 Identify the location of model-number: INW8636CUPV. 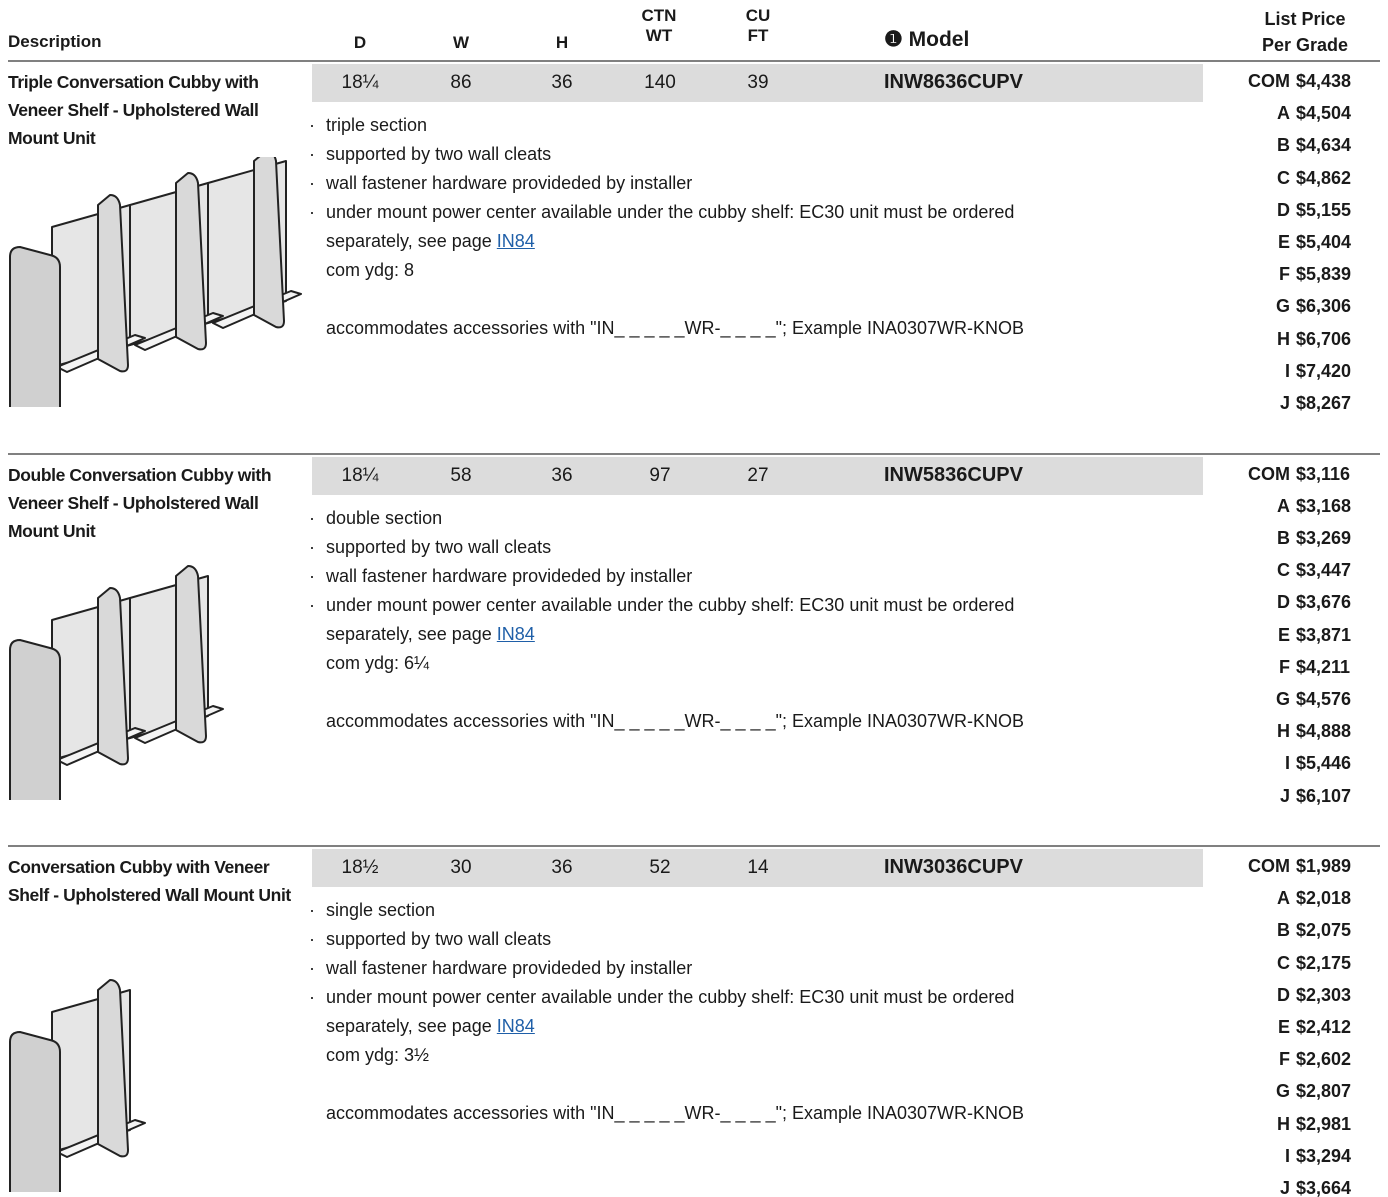
(953, 82).